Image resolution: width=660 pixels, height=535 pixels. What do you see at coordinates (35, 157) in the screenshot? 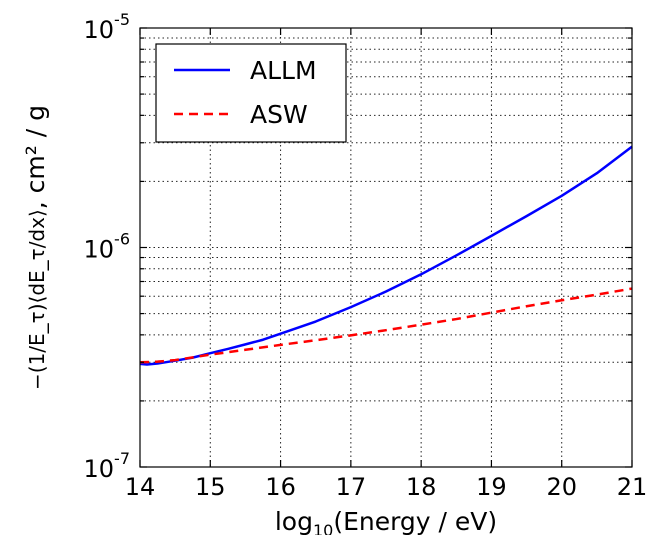
I see `y-axis-label-units: , cm² / g` at bounding box center [35, 157].